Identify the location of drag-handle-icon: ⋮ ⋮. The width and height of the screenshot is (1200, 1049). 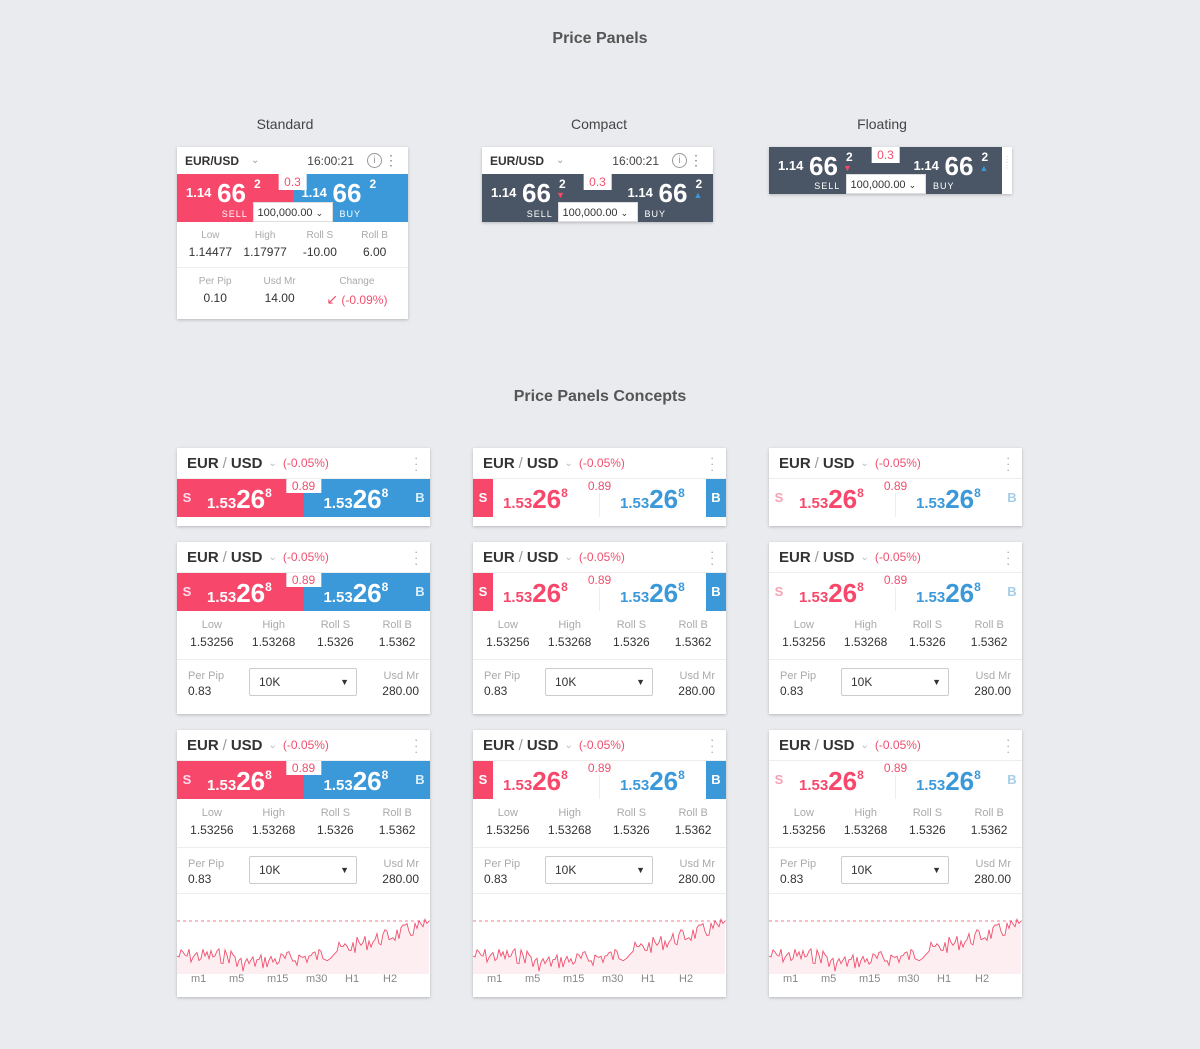
(1007, 170).